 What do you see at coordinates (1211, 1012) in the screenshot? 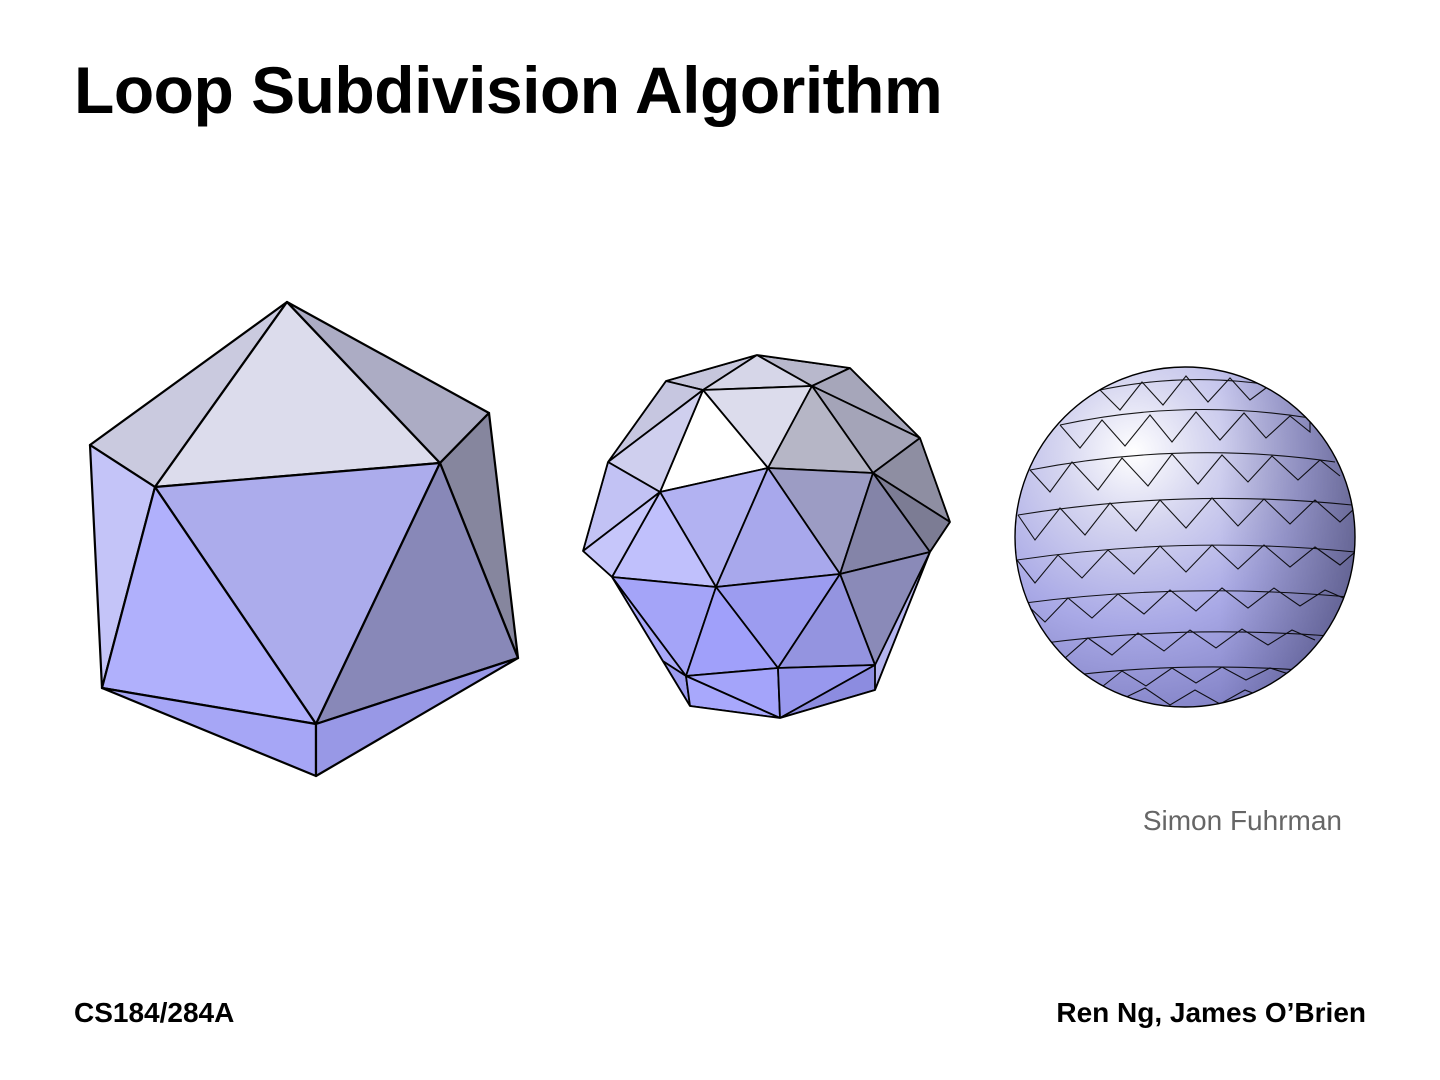
I see `authors: Ren Ng, James O’Brien` at bounding box center [1211, 1012].